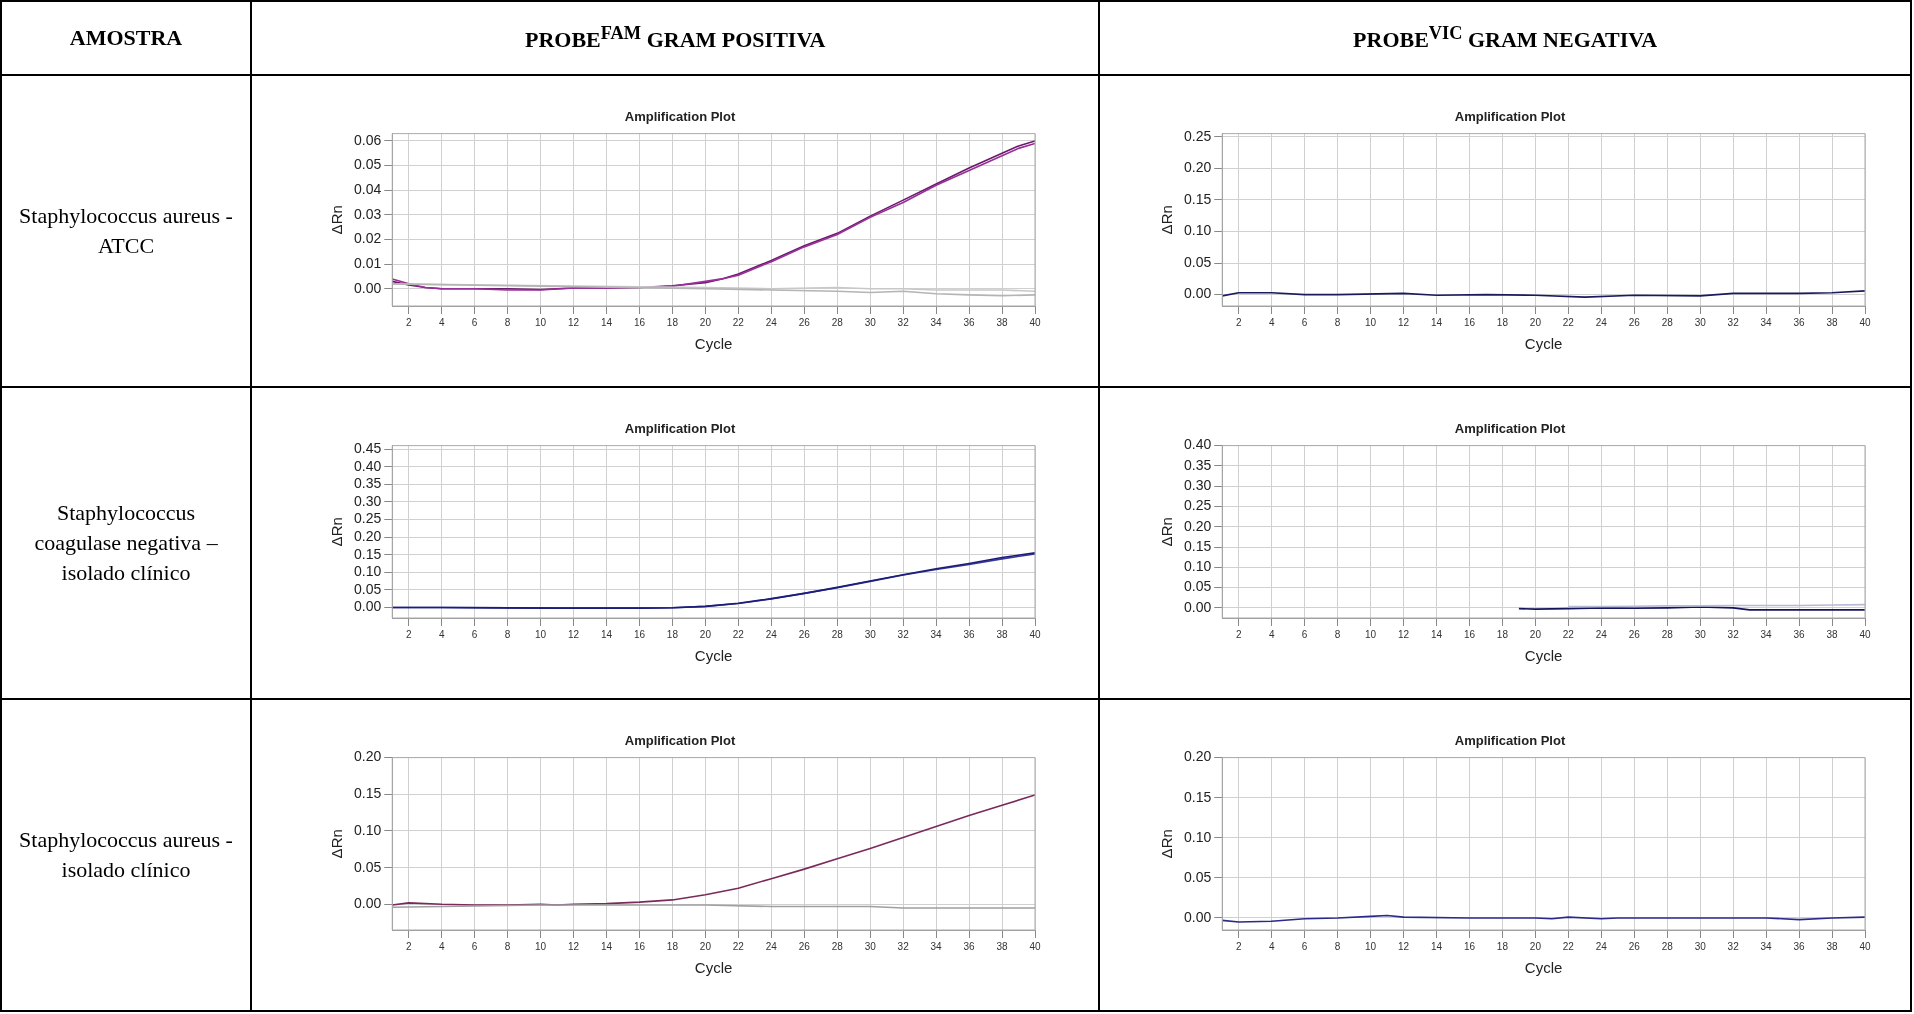 The width and height of the screenshot is (1914, 1014). What do you see at coordinates (870, 322) in the screenshot?
I see `x-tick-label: 30` at bounding box center [870, 322].